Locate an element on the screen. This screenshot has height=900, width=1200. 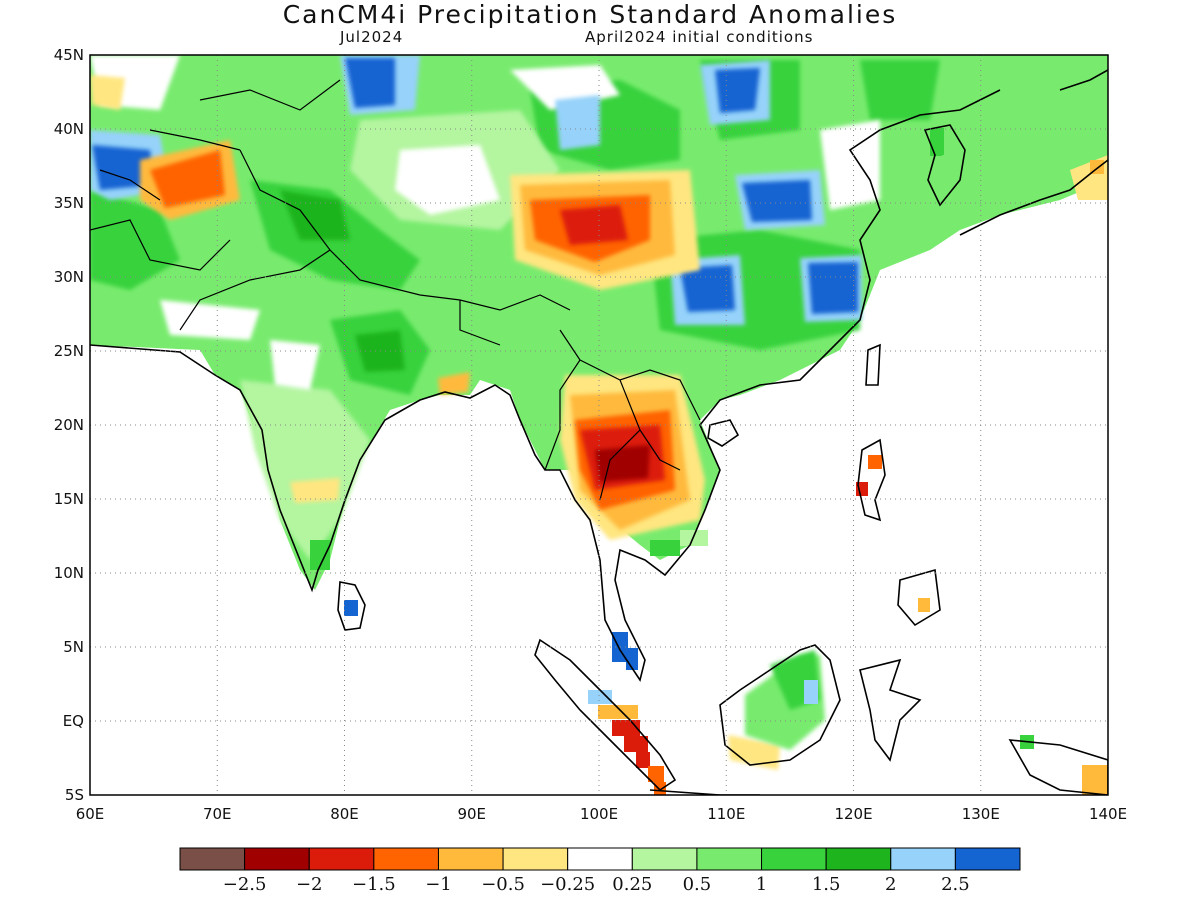
taiwan-island is located at coordinates (873, 364).